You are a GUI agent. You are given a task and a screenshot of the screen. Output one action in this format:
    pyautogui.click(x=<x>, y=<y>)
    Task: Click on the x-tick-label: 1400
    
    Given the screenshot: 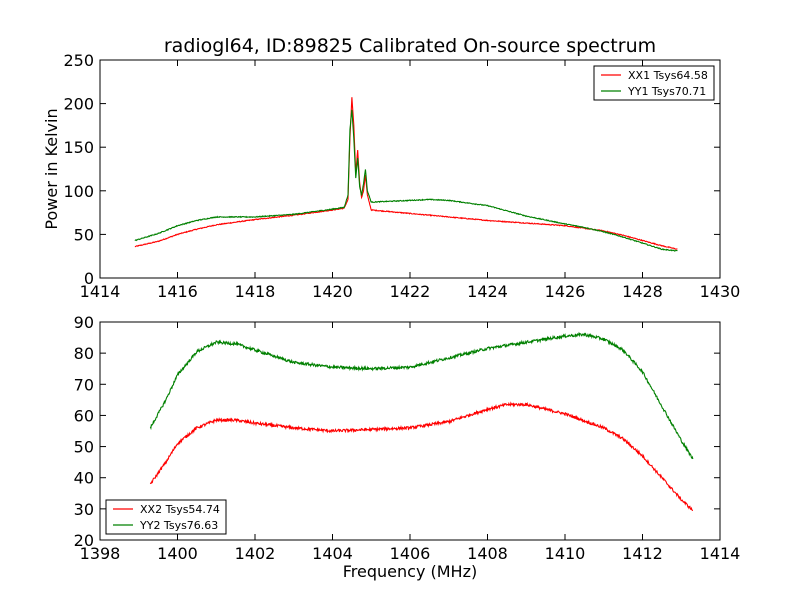 What is the action you would take?
    pyautogui.click(x=177, y=553)
    